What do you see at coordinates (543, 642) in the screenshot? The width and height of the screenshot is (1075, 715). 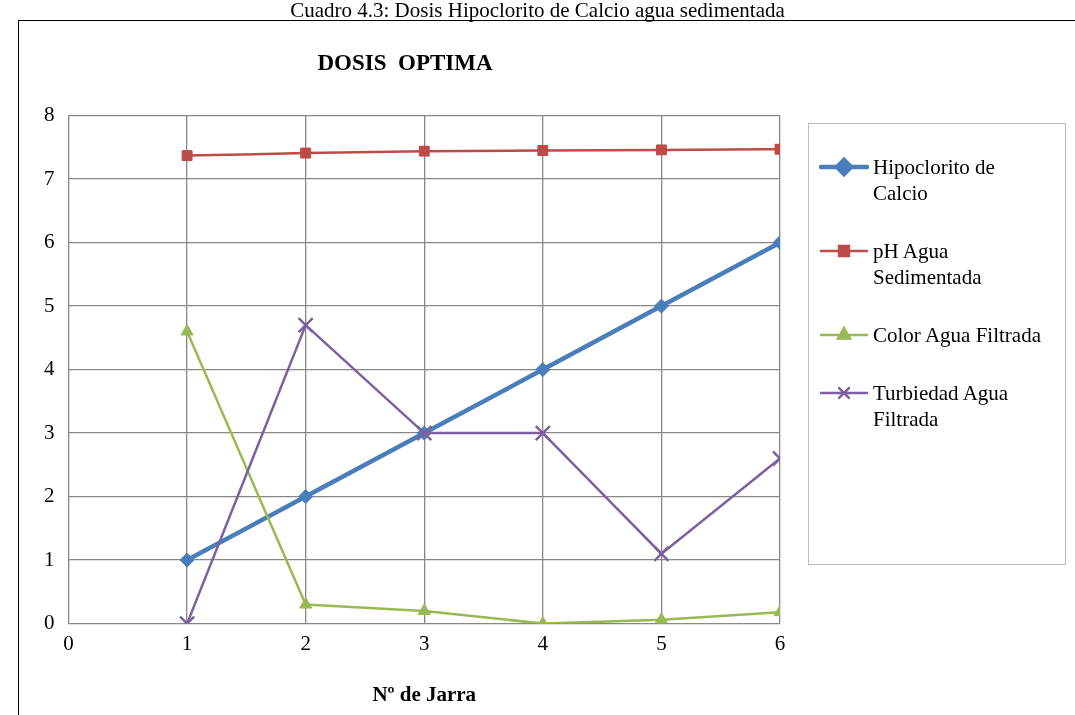 I see `x-tick-label: 4` at bounding box center [543, 642].